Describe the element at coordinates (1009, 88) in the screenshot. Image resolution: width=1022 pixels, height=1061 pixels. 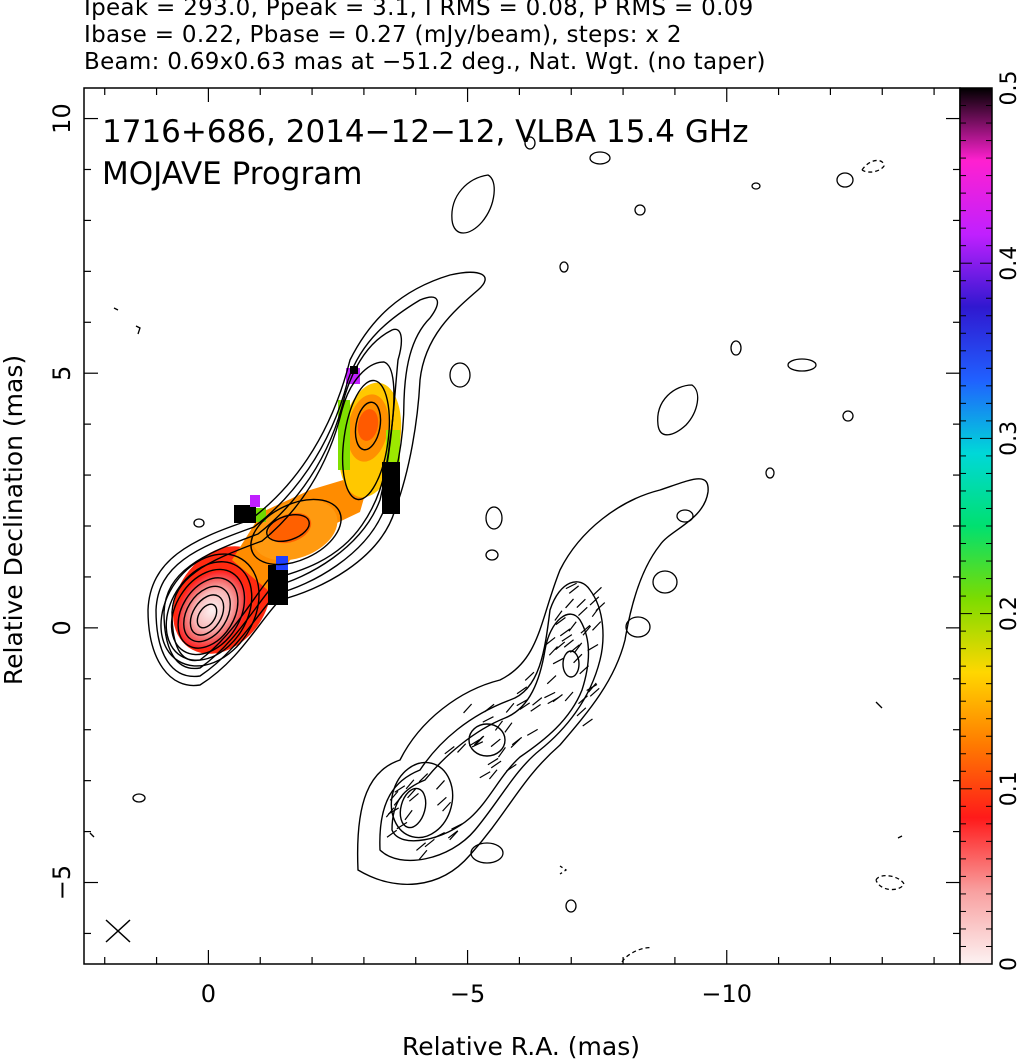
I see `colorbar-tick-label: 0.5` at that location.